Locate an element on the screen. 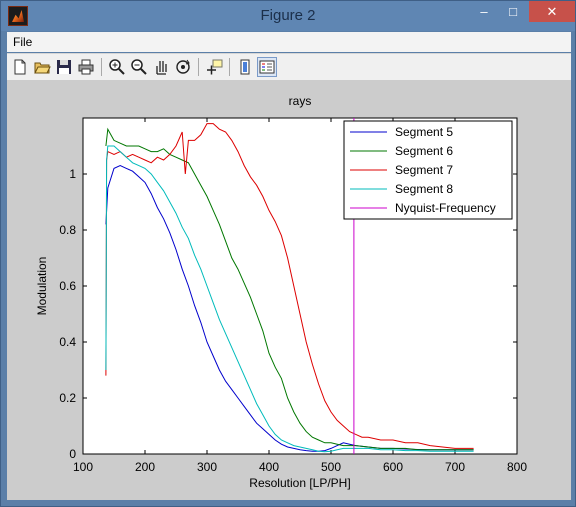  rotate-3d-icon is located at coordinates (183, 67).